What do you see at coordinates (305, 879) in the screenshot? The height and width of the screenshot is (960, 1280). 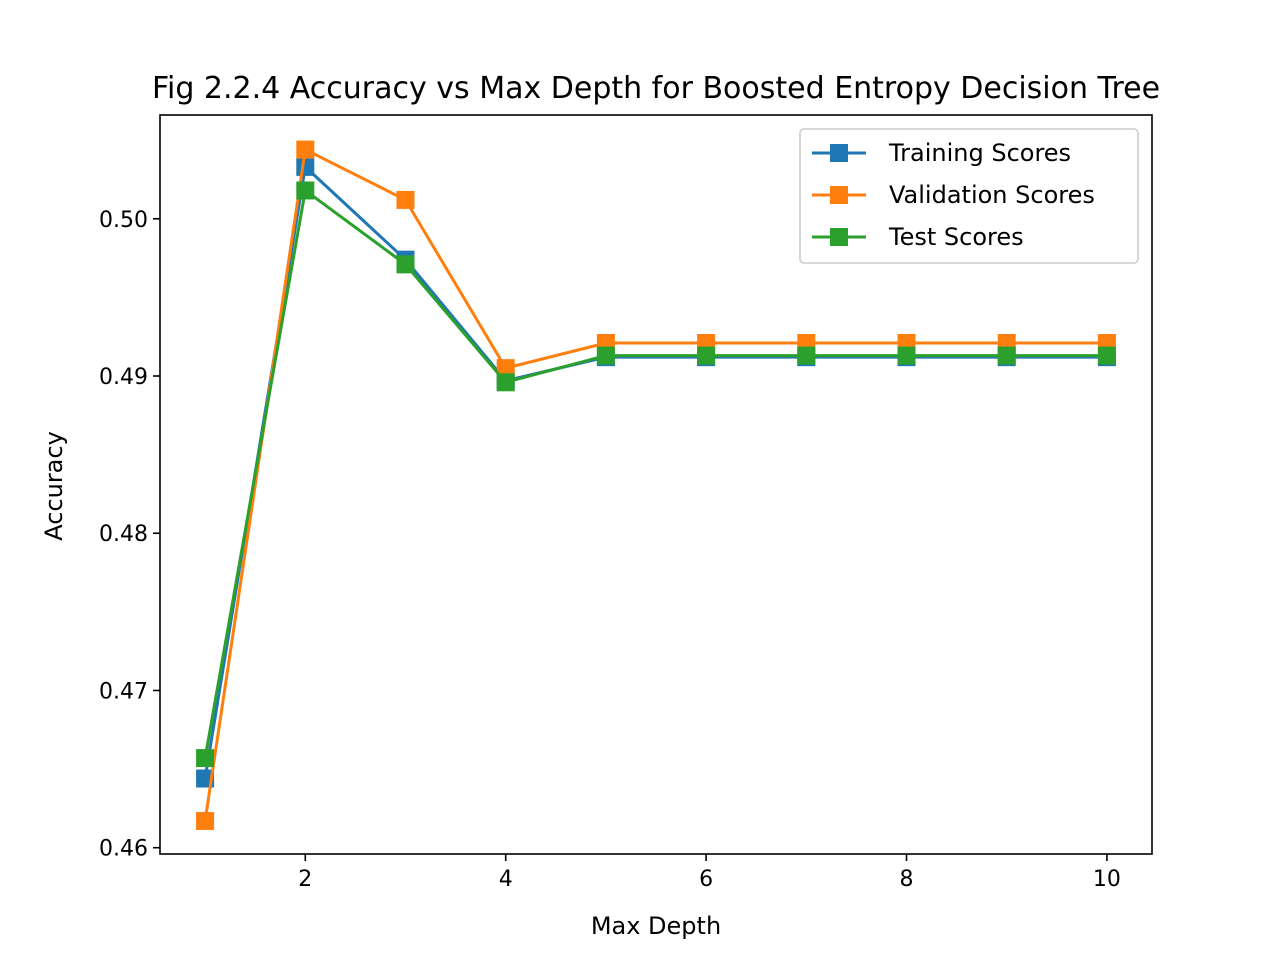 I see `x-tick-label: 2` at bounding box center [305, 879].